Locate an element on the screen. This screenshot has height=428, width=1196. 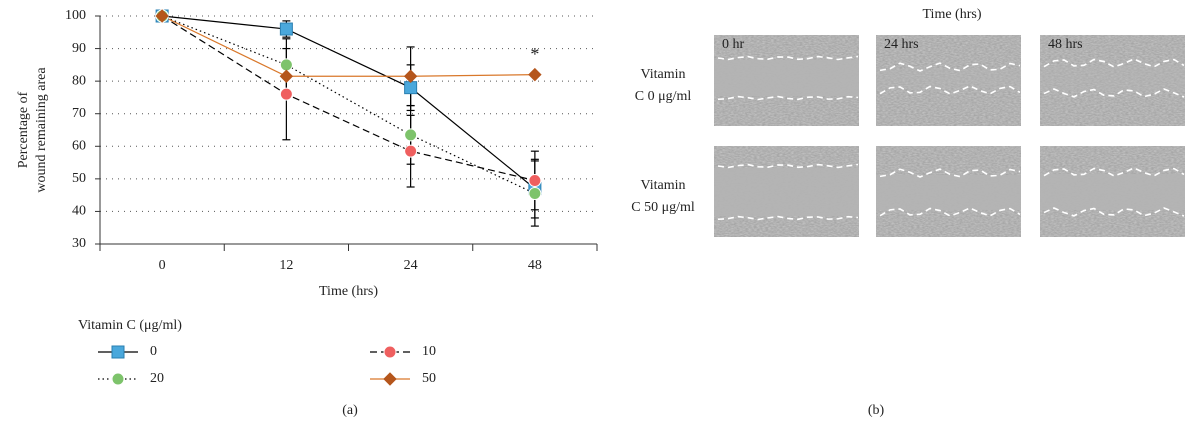
column-label: 48 hrs is located at coordinates (1065, 44).